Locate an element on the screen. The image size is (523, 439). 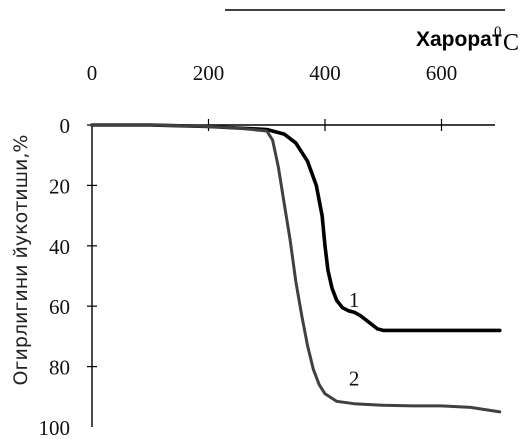
x-tick-label: 200 is located at coordinates (209, 73).